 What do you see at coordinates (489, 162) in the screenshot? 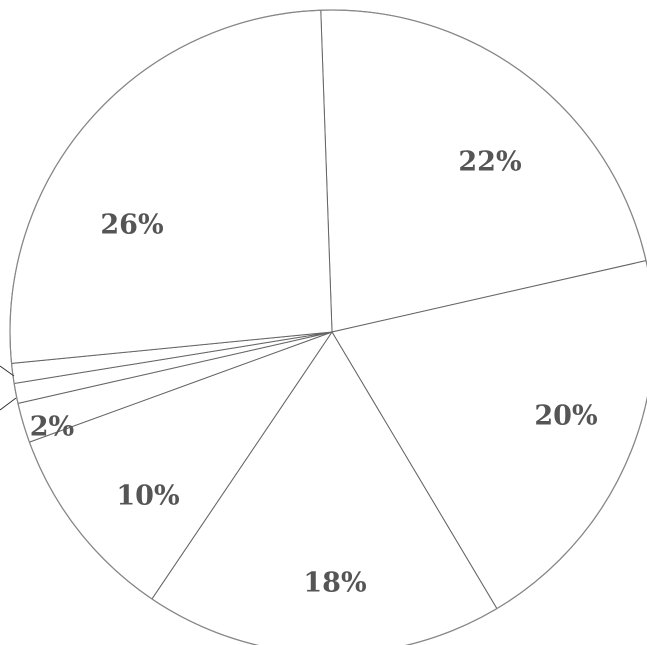
I see `slice-label-1: 22%` at bounding box center [489, 162].